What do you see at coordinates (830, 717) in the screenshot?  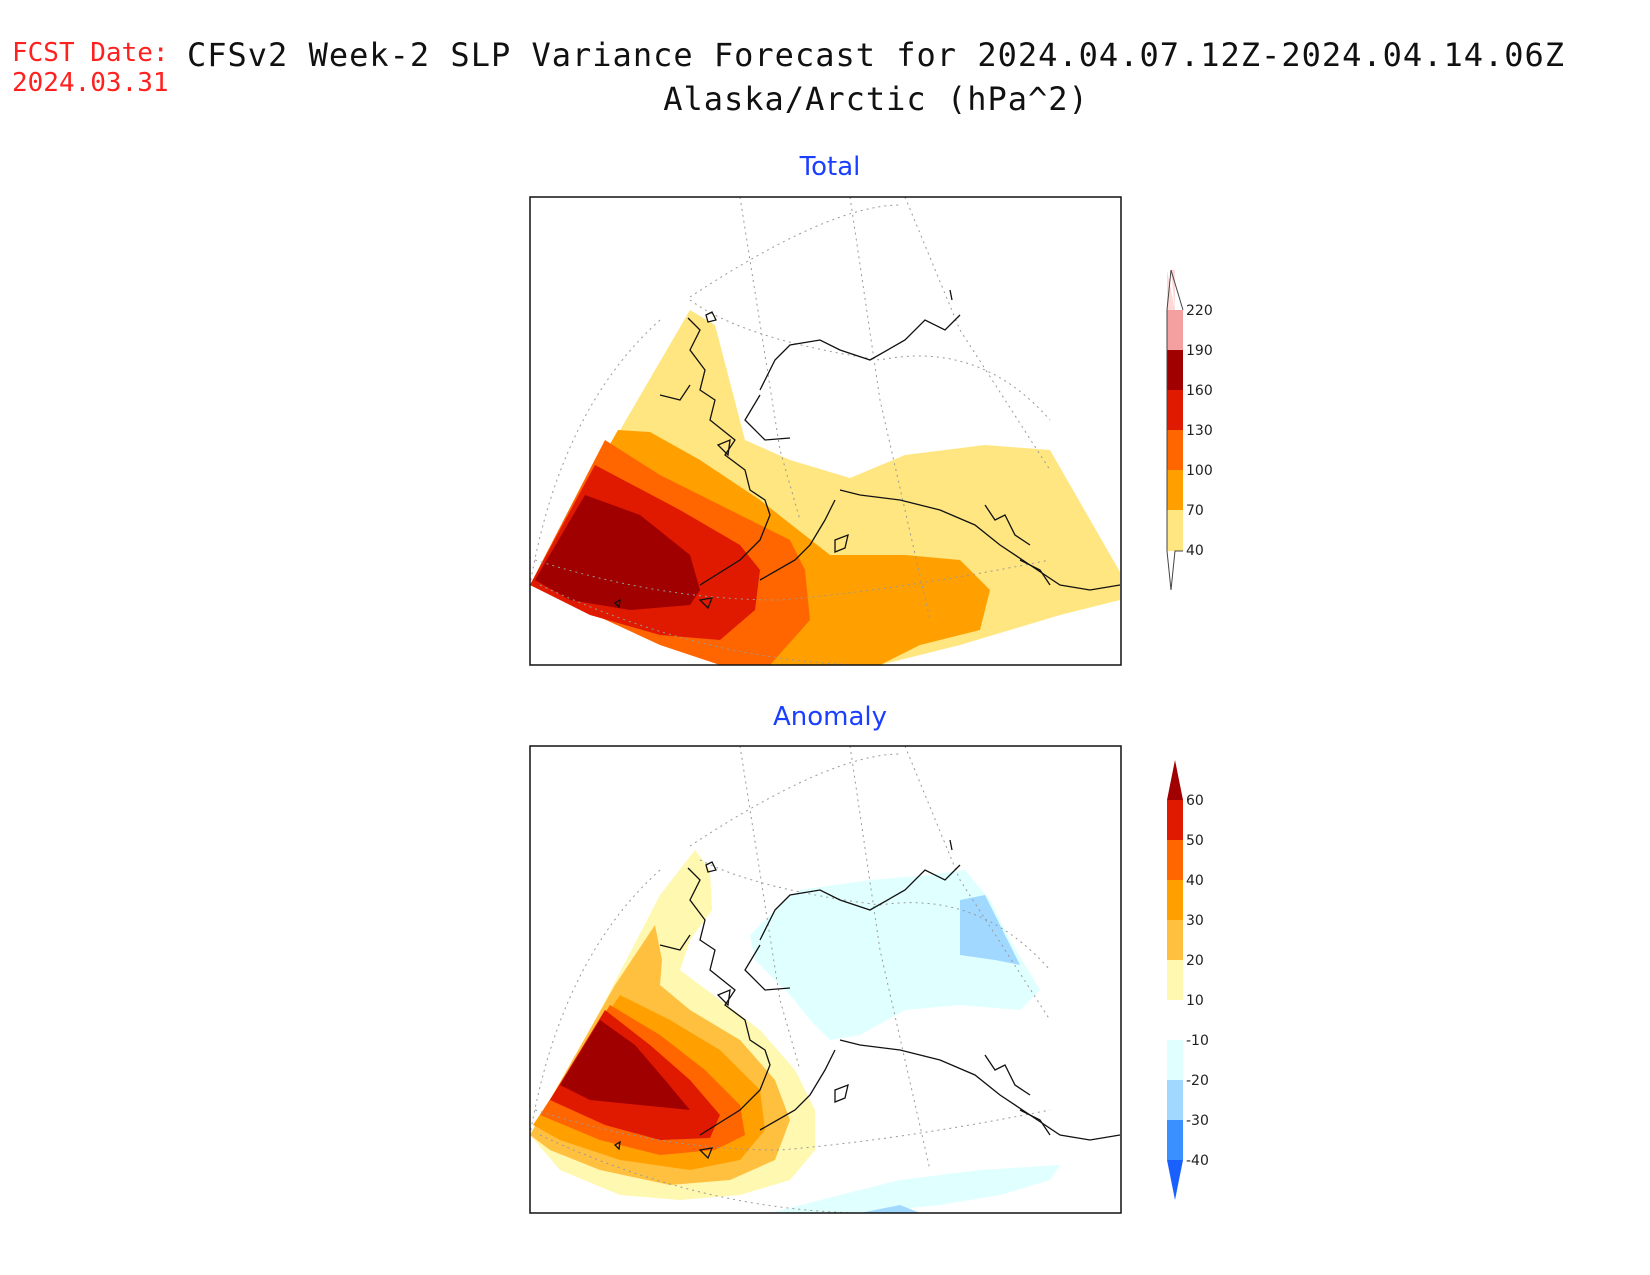 I see `panel-title-anomaly: Anomaly` at bounding box center [830, 717].